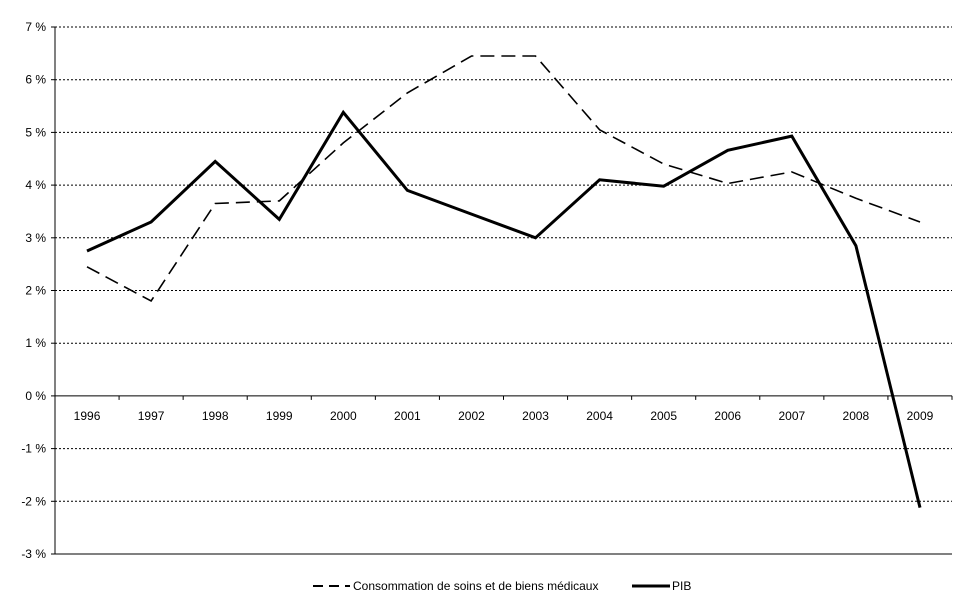 The height and width of the screenshot is (605, 968). Describe the element at coordinates (35, 238) in the screenshot. I see `y-tick-label: 3 %` at that location.